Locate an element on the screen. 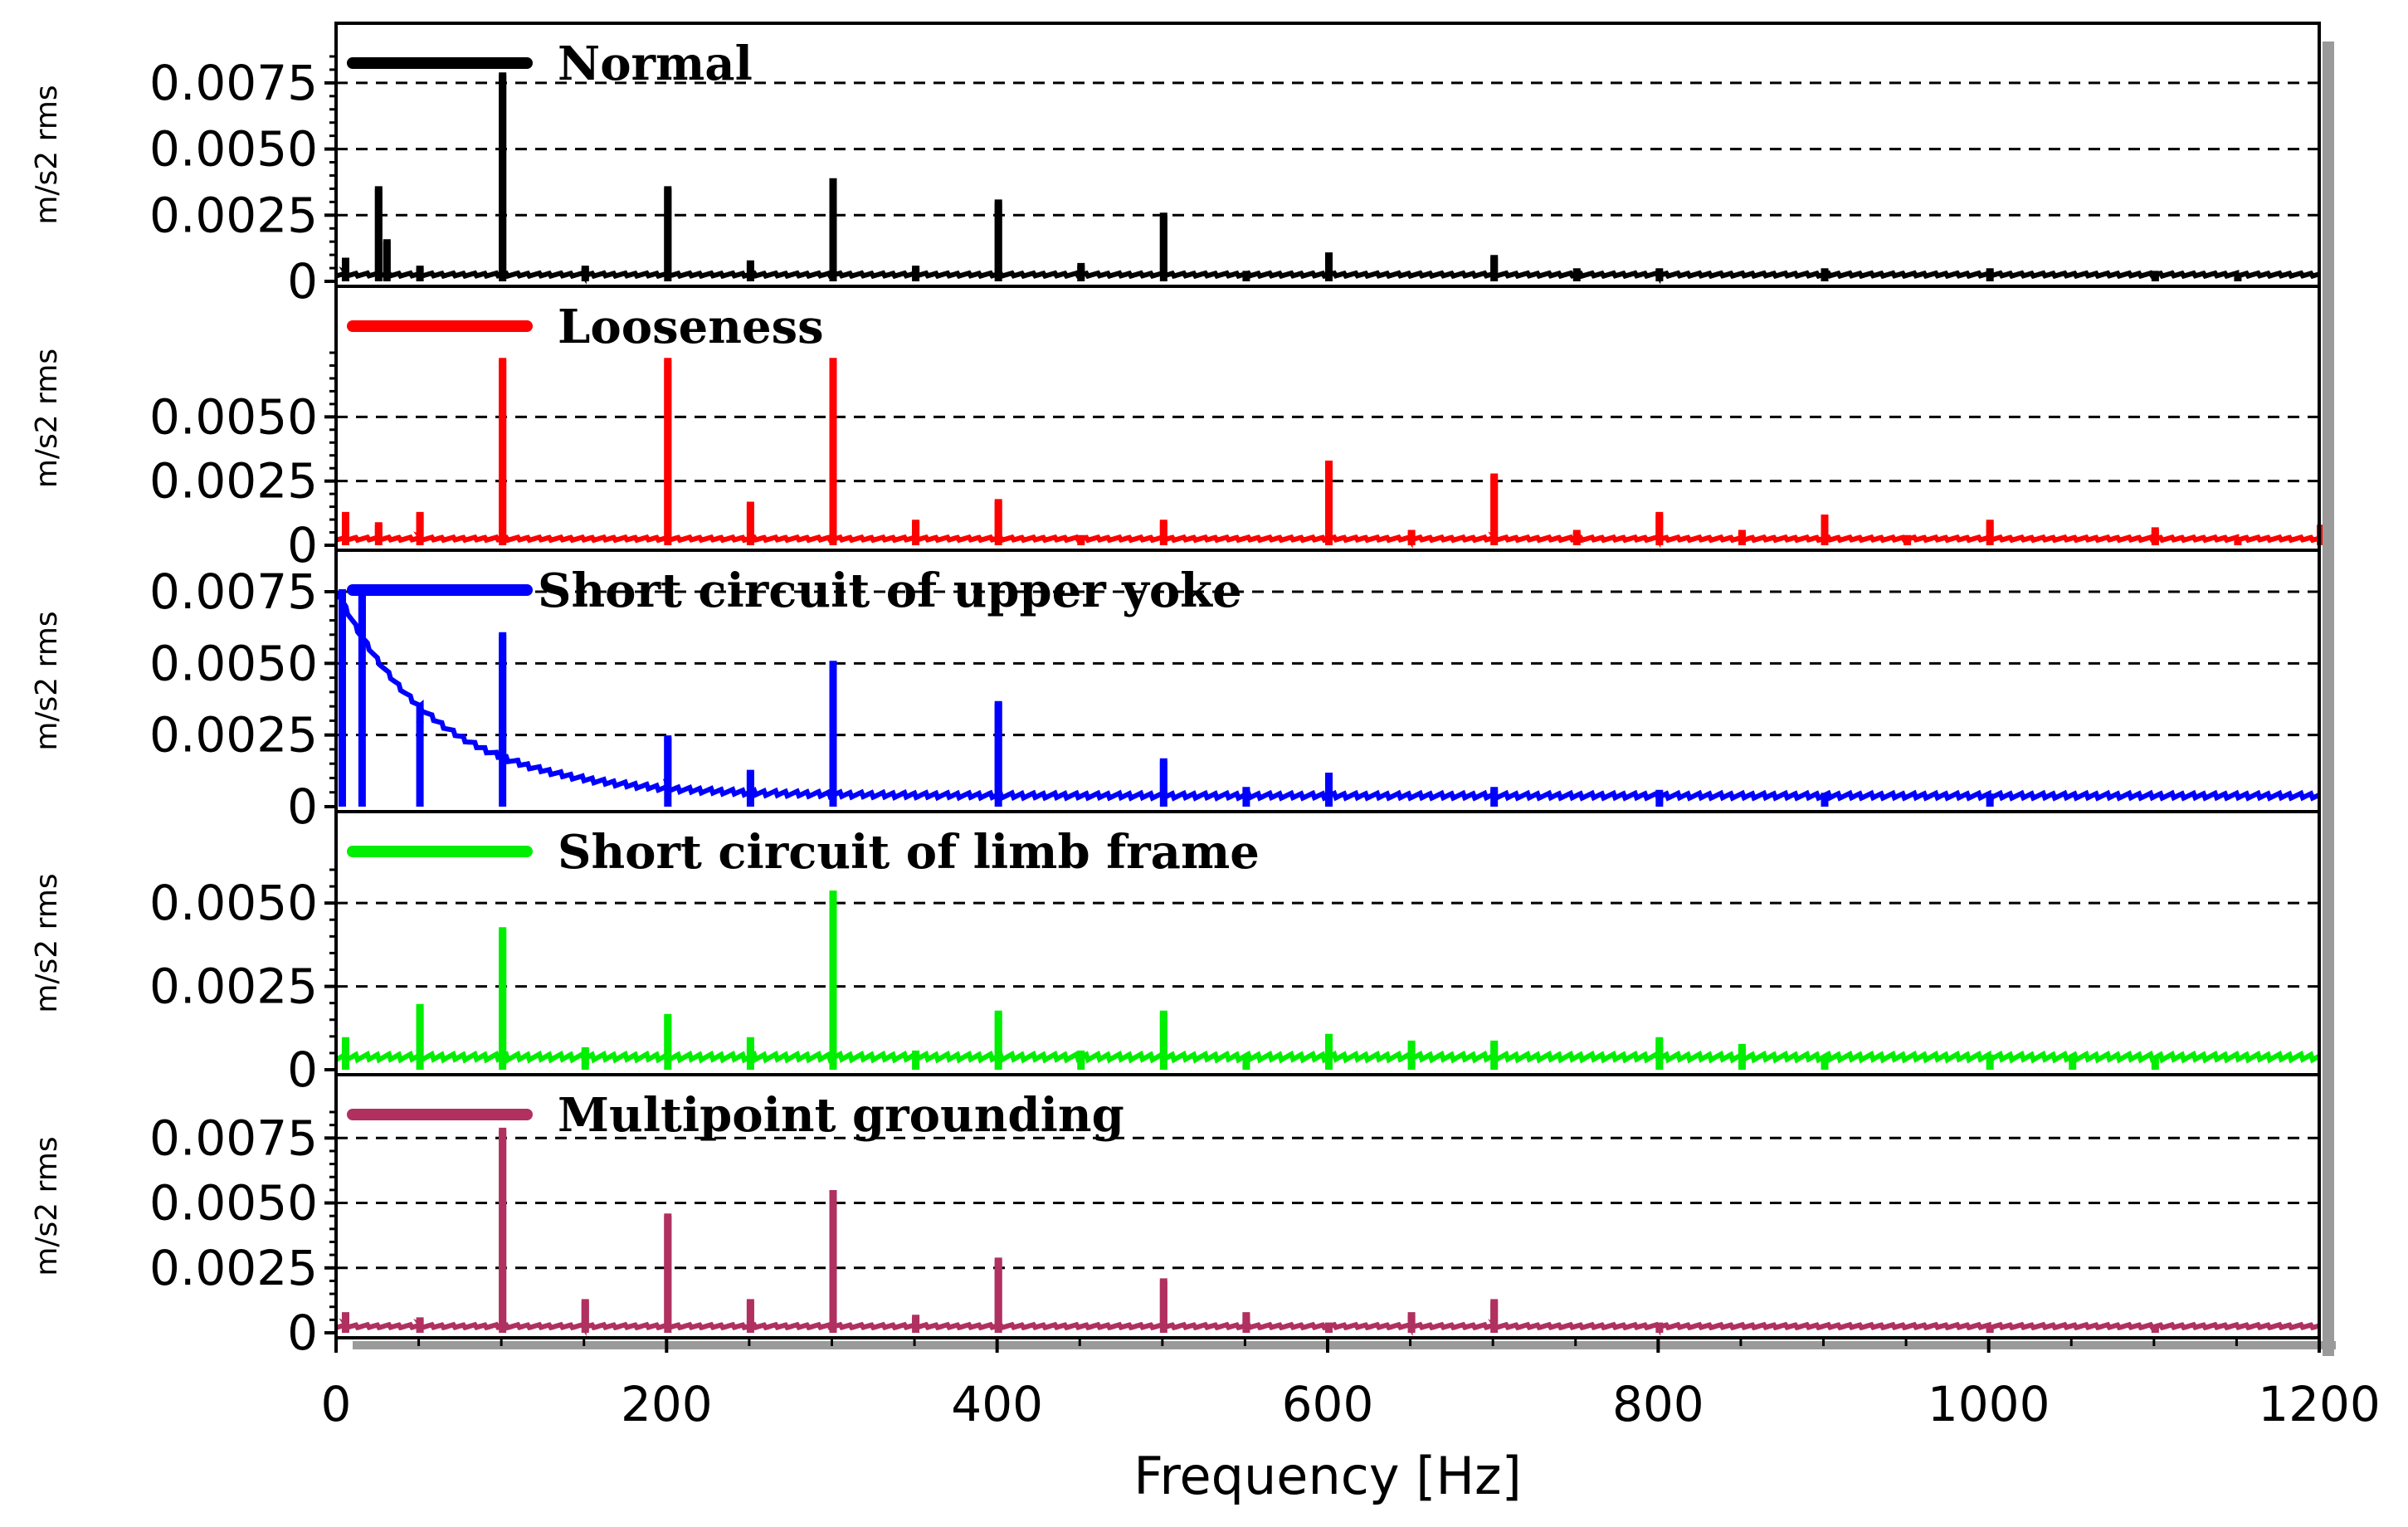  y-tick-label-0-2: 0.0050 is located at coordinates (233, 149).